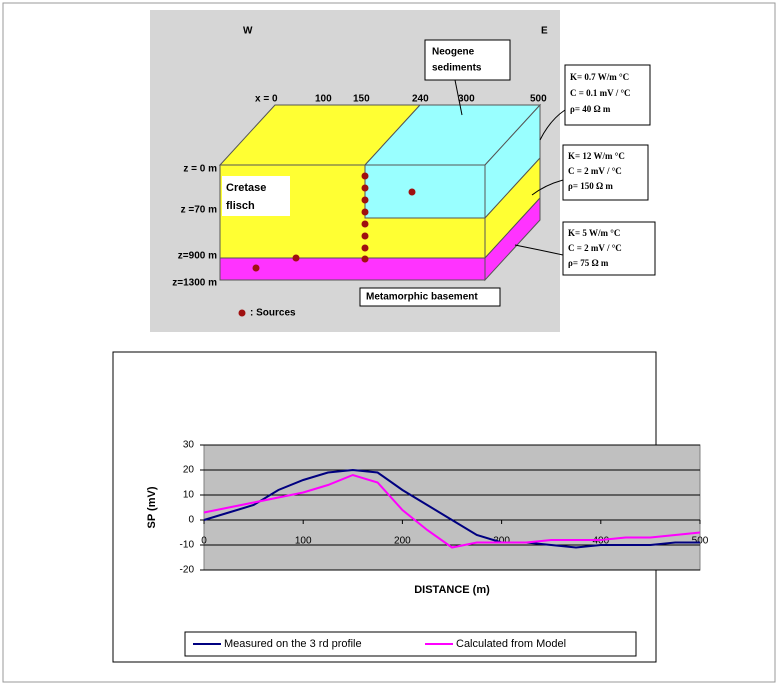 Image resolution: width=779 pixels, height=691 pixels. Describe the element at coordinates (191, 520) in the screenshot. I see `y-tick-label: 0` at that location.